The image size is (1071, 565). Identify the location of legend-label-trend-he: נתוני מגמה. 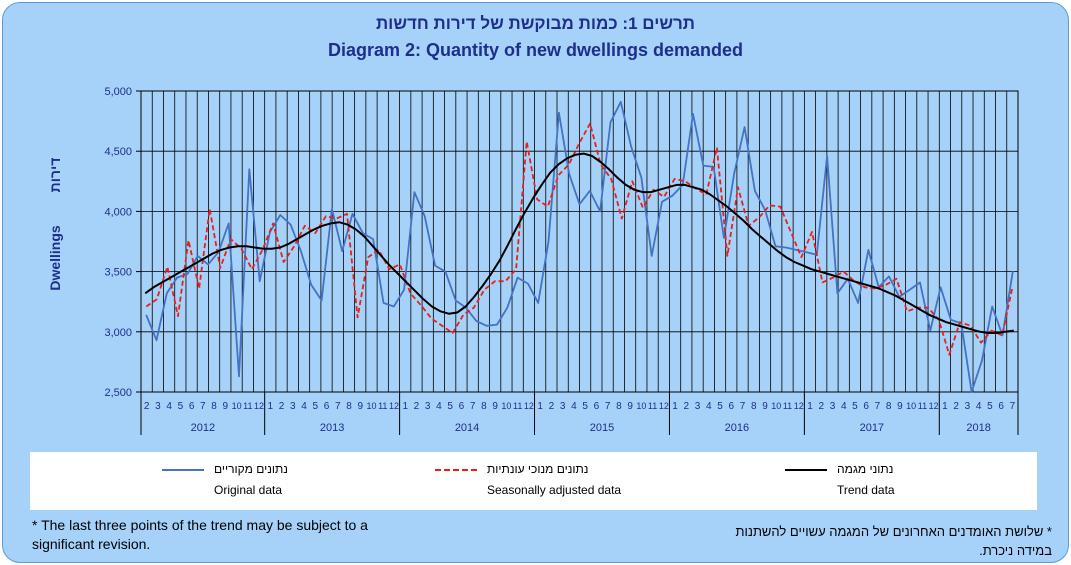
(865, 469).